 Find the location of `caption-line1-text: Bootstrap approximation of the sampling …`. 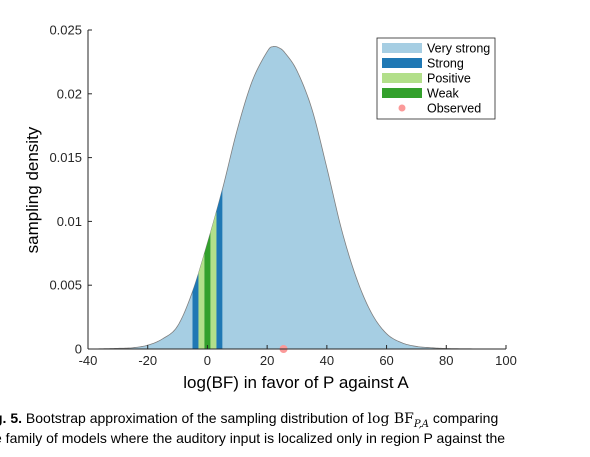

caption-line1-text: Bootstrap approximation of the sampling … is located at coordinates (195, 418).